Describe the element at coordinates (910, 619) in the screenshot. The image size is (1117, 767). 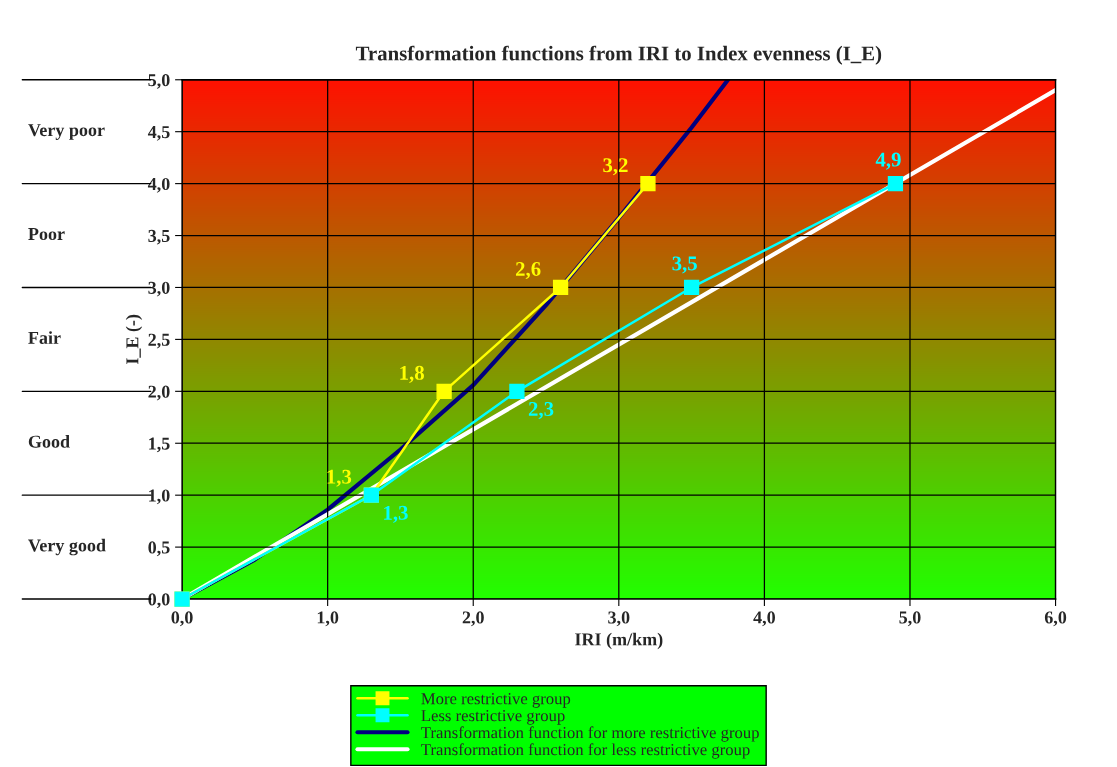
I see `x-tick-label: 5,0` at that location.